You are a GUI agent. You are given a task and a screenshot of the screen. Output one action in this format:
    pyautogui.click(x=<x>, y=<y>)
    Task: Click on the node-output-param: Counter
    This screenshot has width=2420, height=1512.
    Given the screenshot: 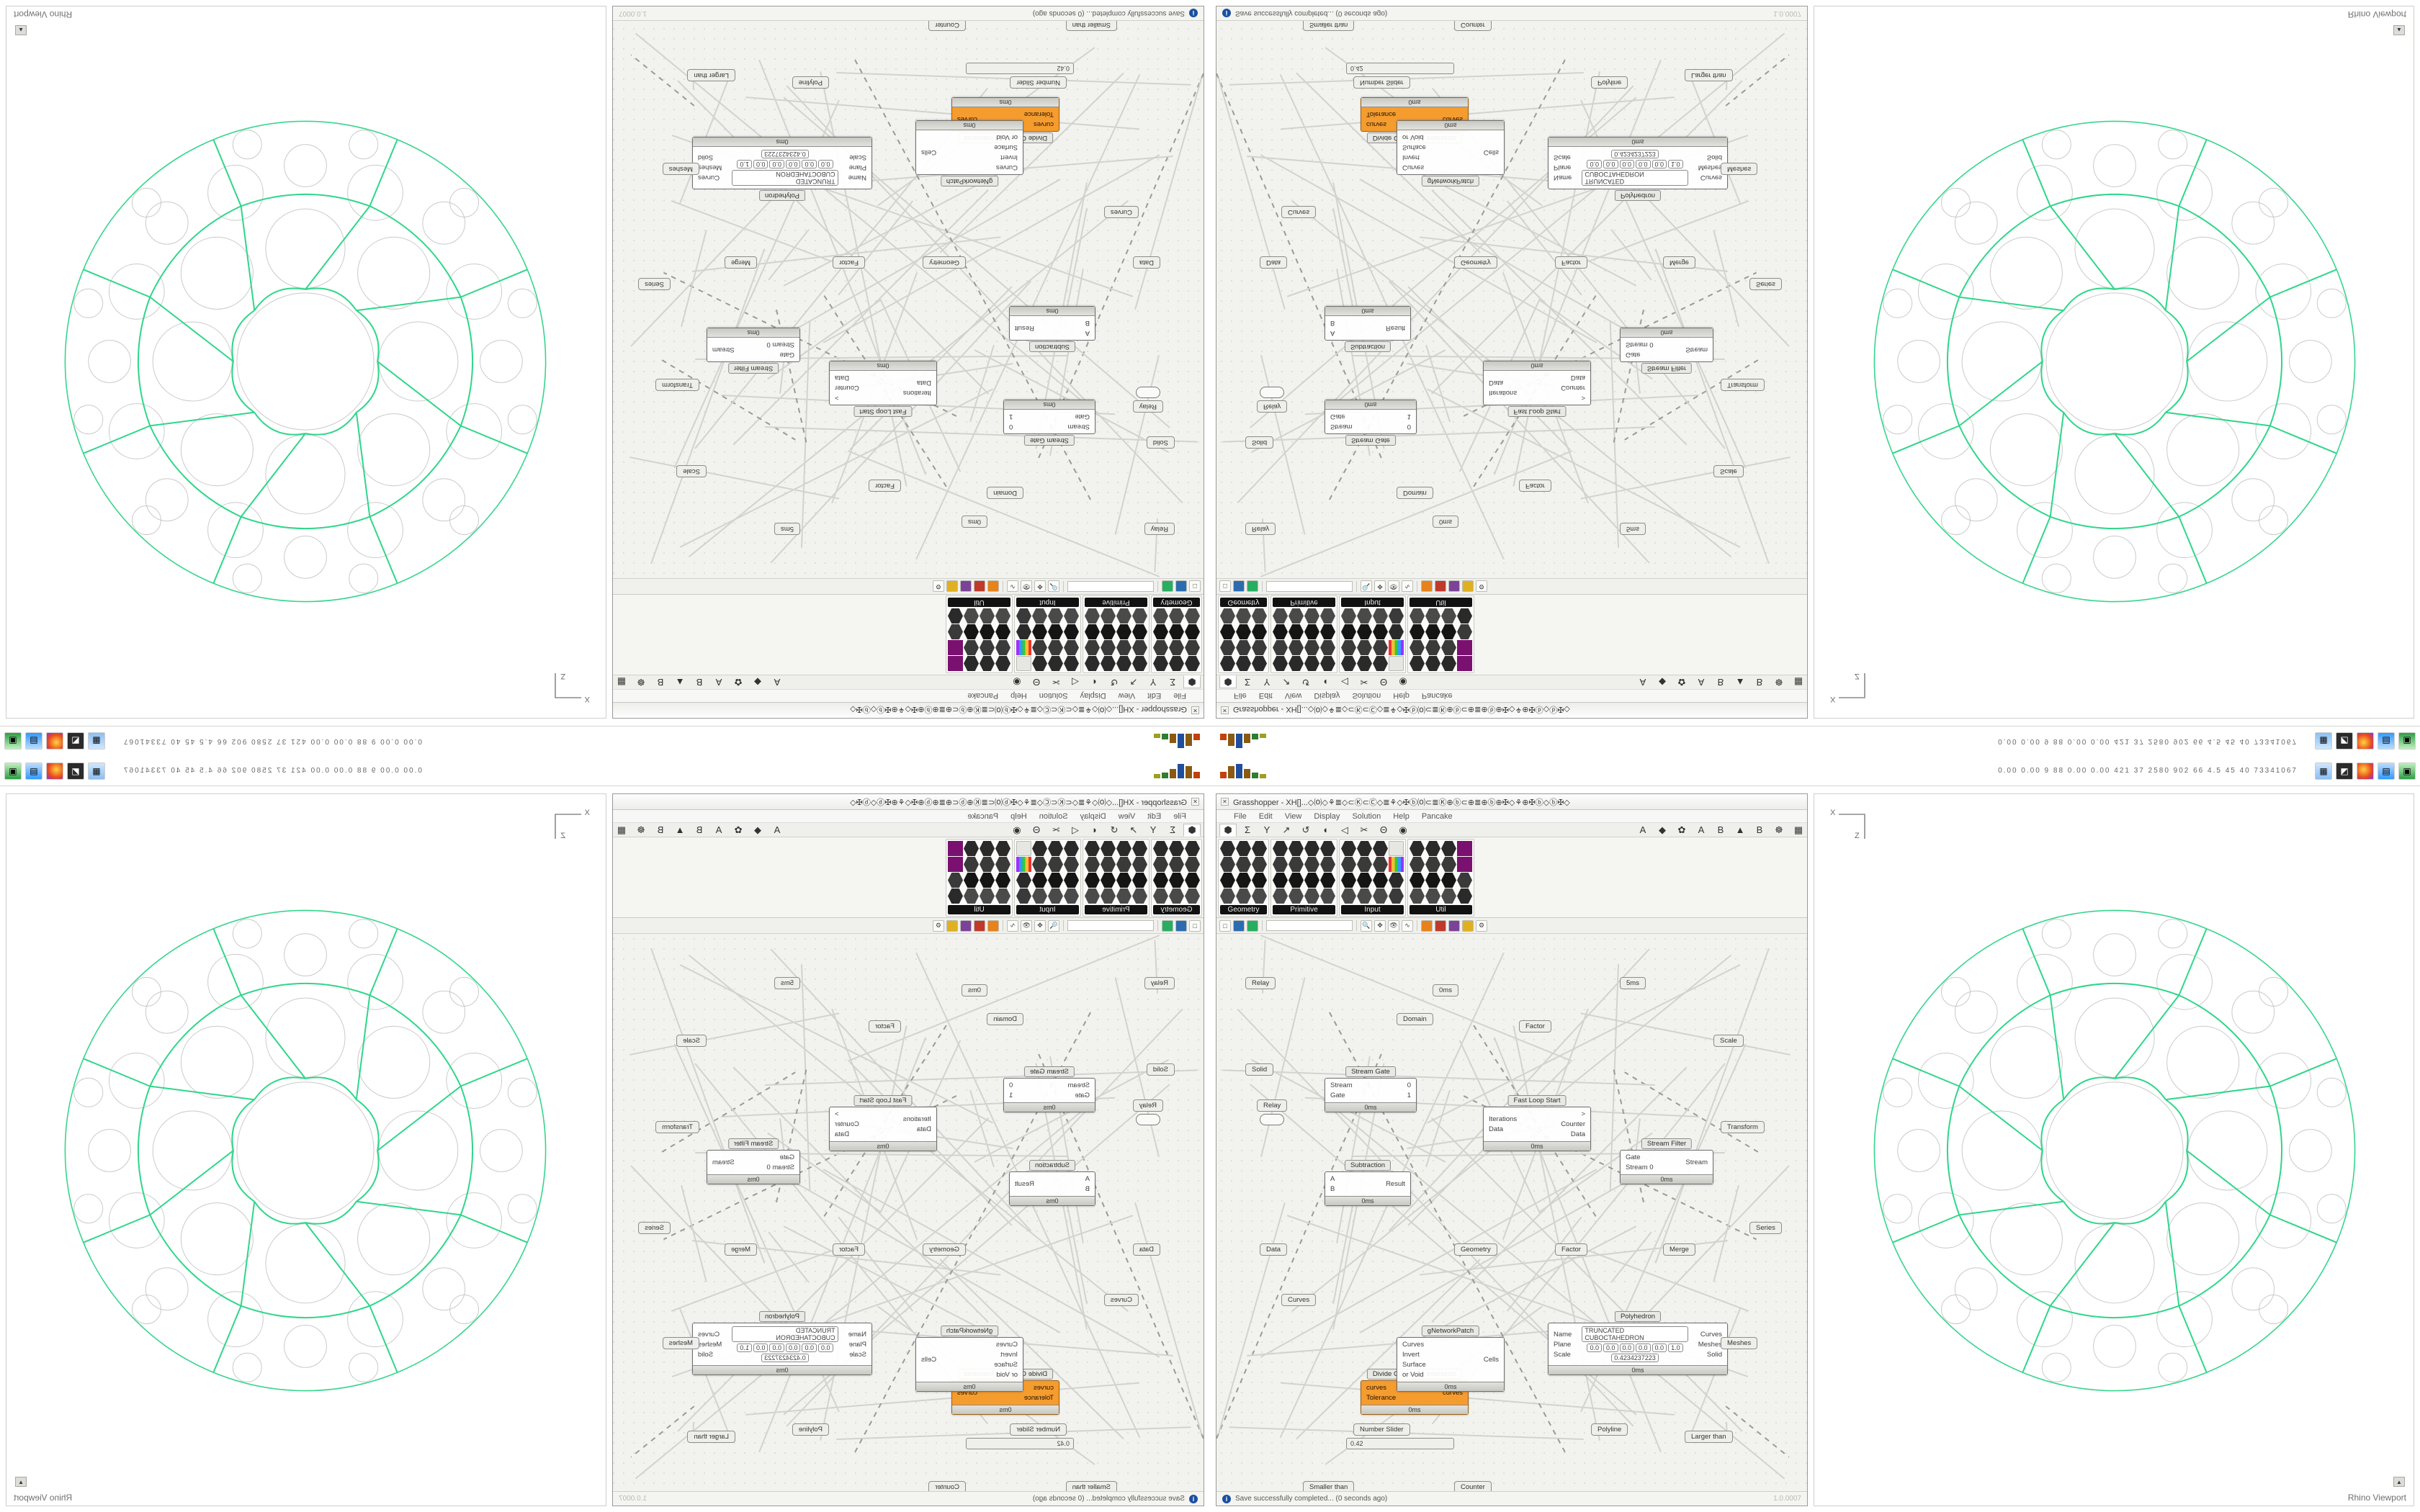 What is the action you would take?
    pyautogui.click(x=1573, y=1124)
    